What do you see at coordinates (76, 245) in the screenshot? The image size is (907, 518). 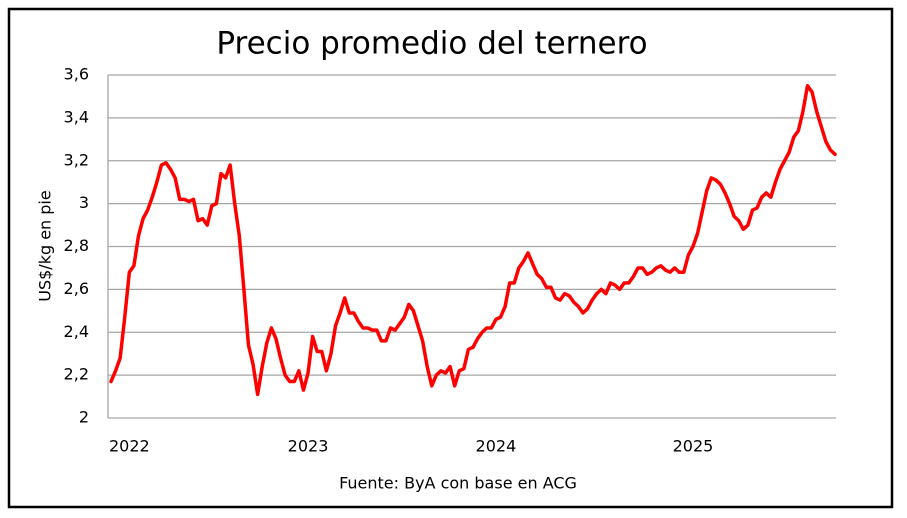 I see `y-tick-label: 2,8` at bounding box center [76, 245].